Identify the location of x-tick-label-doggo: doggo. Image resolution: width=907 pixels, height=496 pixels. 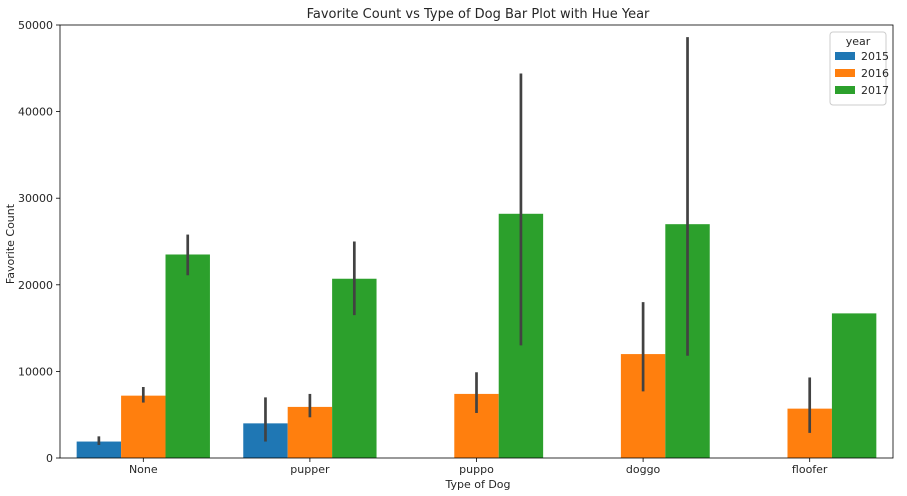
(643, 469).